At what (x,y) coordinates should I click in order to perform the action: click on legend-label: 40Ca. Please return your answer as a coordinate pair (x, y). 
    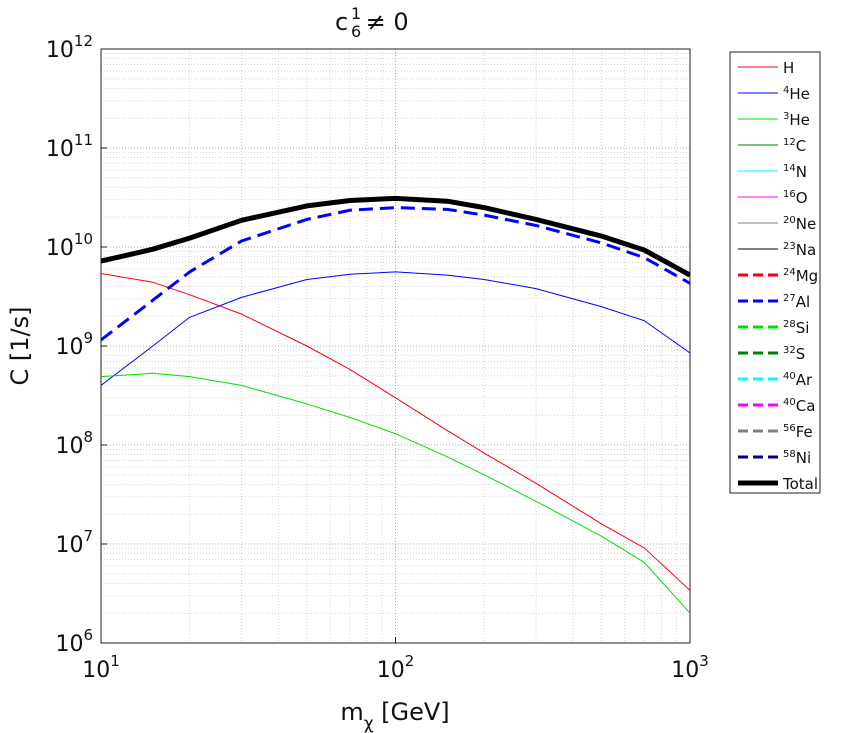
    Looking at the image, I should click on (799, 406).